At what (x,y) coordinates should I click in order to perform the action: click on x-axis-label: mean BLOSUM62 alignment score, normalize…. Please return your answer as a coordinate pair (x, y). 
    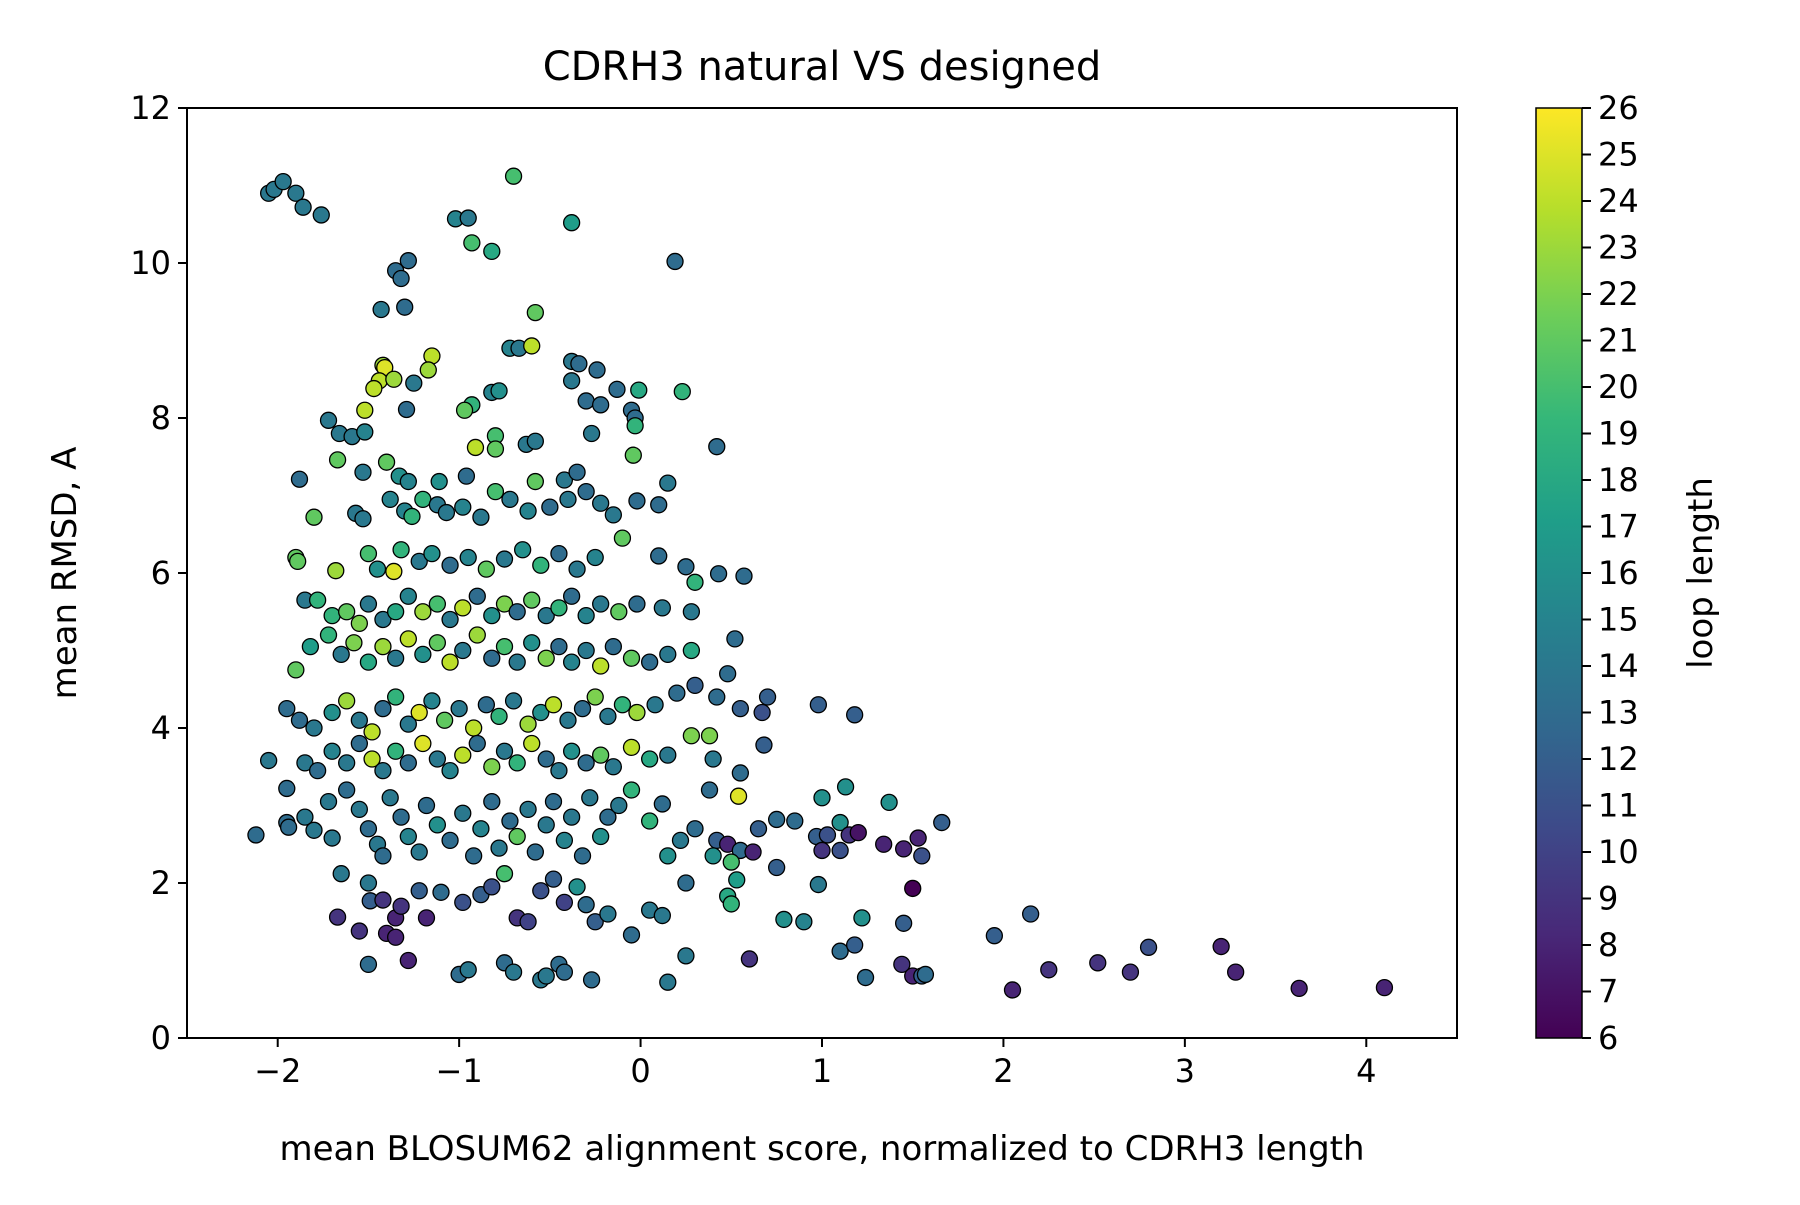
    Looking at the image, I should click on (821, 1149).